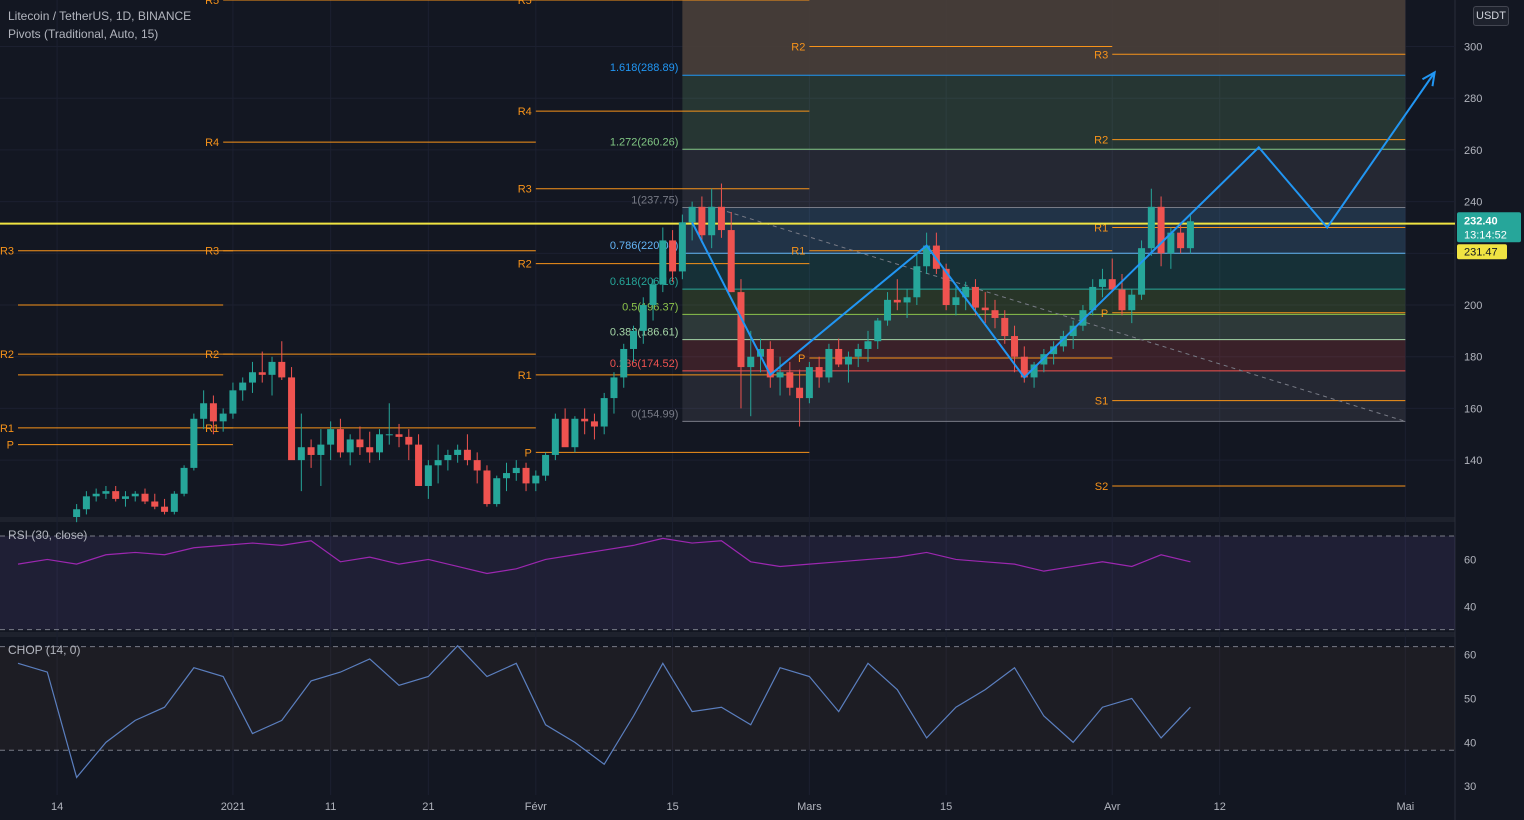 The height and width of the screenshot is (820, 1524). What do you see at coordinates (100, 16) in the screenshot?
I see `symbol-legend: Litecoin / TetherUS, 1D, BINANCE` at bounding box center [100, 16].